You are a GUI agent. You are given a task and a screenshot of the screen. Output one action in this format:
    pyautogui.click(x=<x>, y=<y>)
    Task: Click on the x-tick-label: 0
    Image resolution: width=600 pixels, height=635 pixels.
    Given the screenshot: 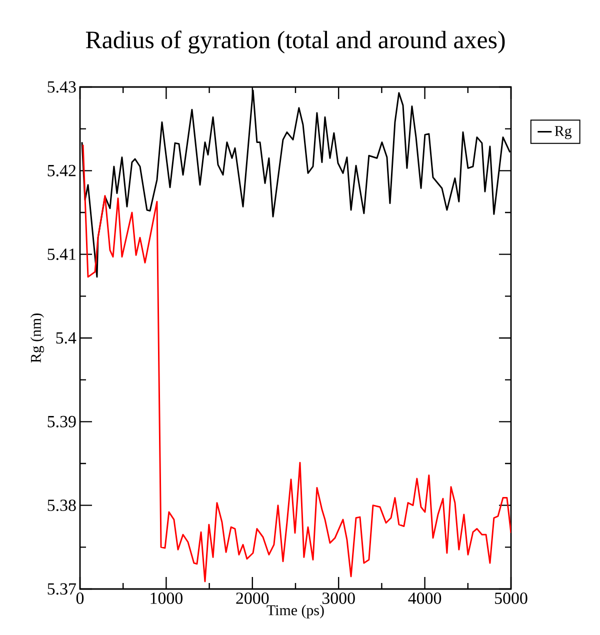 What is the action you would take?
    pyautogui.click(x=80, y=598)
    